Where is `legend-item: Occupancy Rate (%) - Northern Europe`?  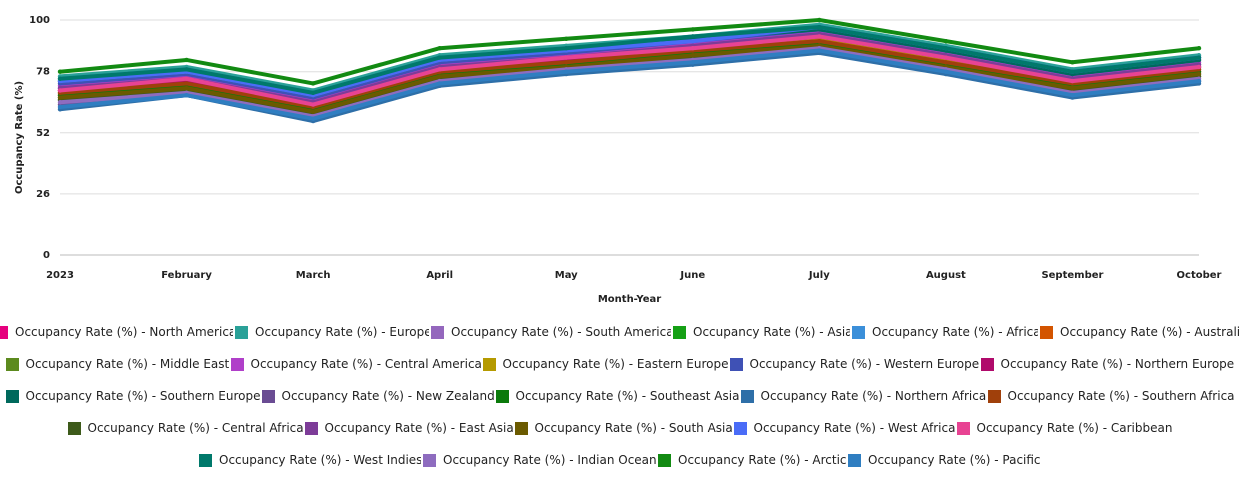
legend-item: Occupancy Rate (%) - Northern Europe is located at coordinates (1107, 364).